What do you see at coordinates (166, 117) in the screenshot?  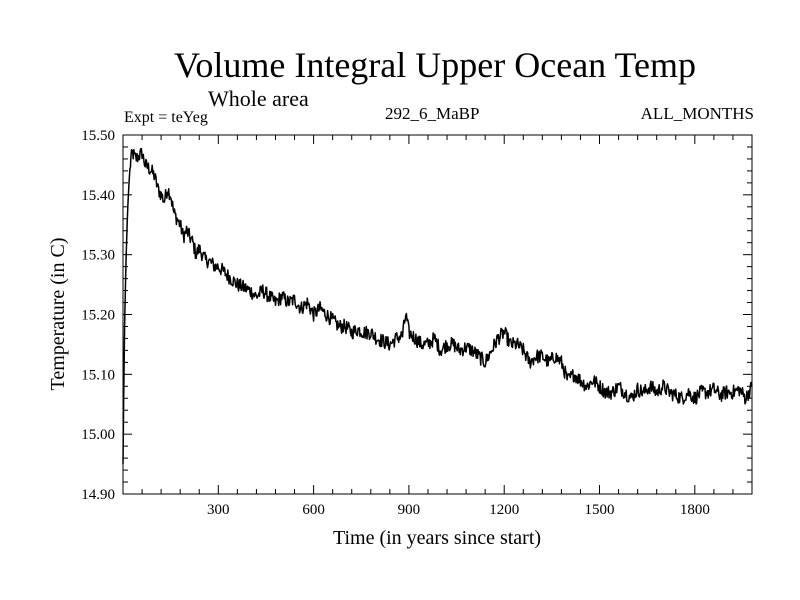 I see `experiment-label: Expt = teYeg` at bounding box center [166, 117].